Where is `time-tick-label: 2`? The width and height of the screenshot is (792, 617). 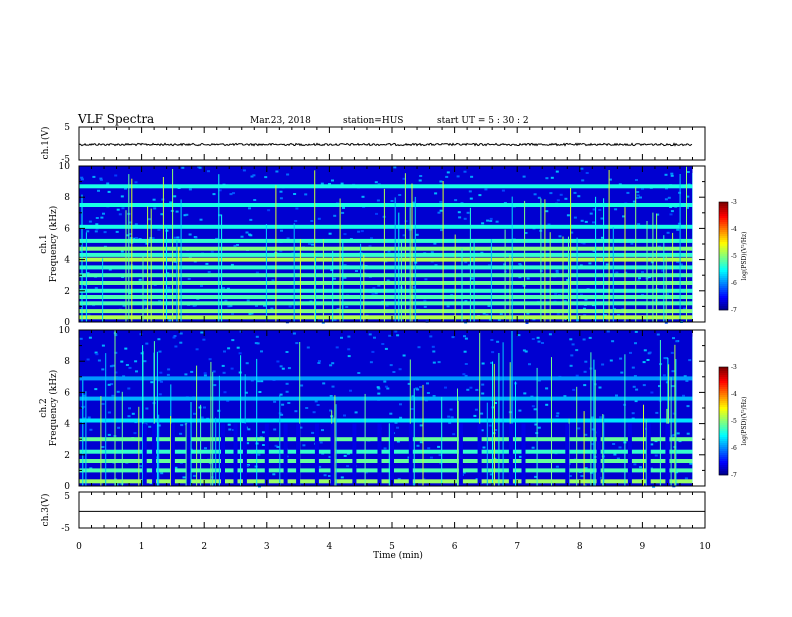 time-tick-label: 2 is located at coordinates (204, 547).